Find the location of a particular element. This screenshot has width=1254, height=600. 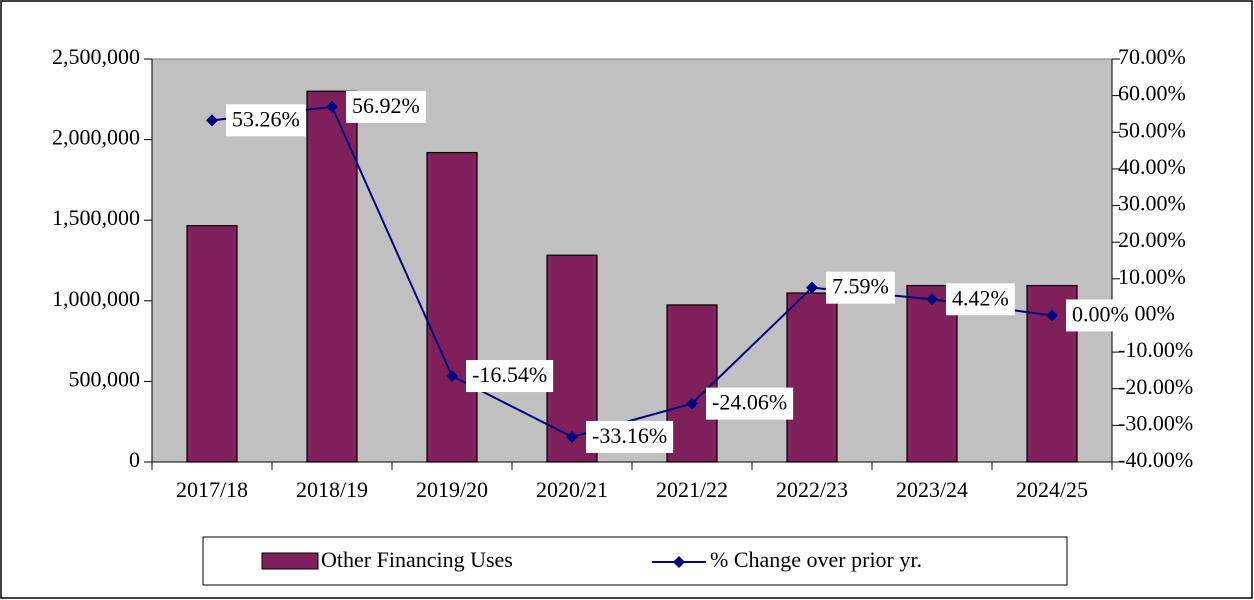

y-tick-label: 2,000,000 is located at coordinates (96, 137).